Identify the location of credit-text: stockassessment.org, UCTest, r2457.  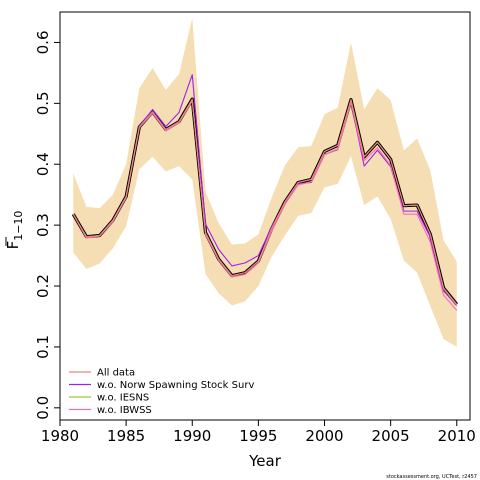
(431, 477).